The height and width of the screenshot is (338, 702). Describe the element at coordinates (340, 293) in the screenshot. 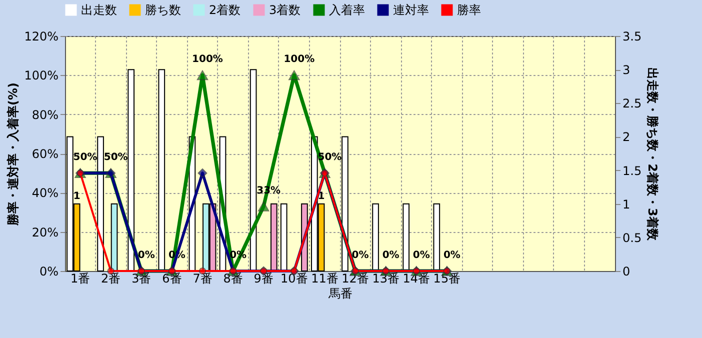

I see `x-axis-title: 馬番` at that location.